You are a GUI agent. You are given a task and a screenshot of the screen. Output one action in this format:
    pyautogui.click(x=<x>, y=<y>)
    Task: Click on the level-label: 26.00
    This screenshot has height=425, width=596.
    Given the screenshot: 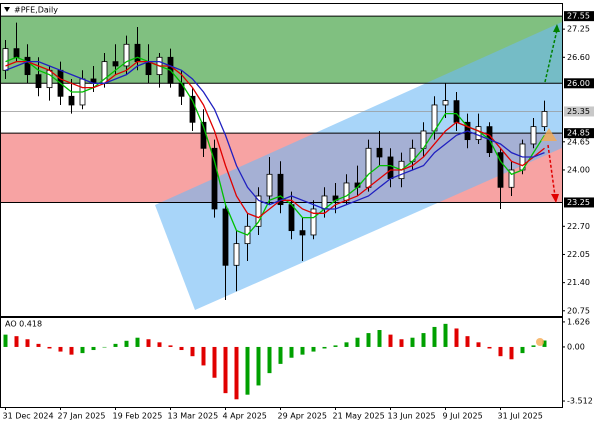 What is the action you would take?
    pyautogui.click(x=578, y=83)
    